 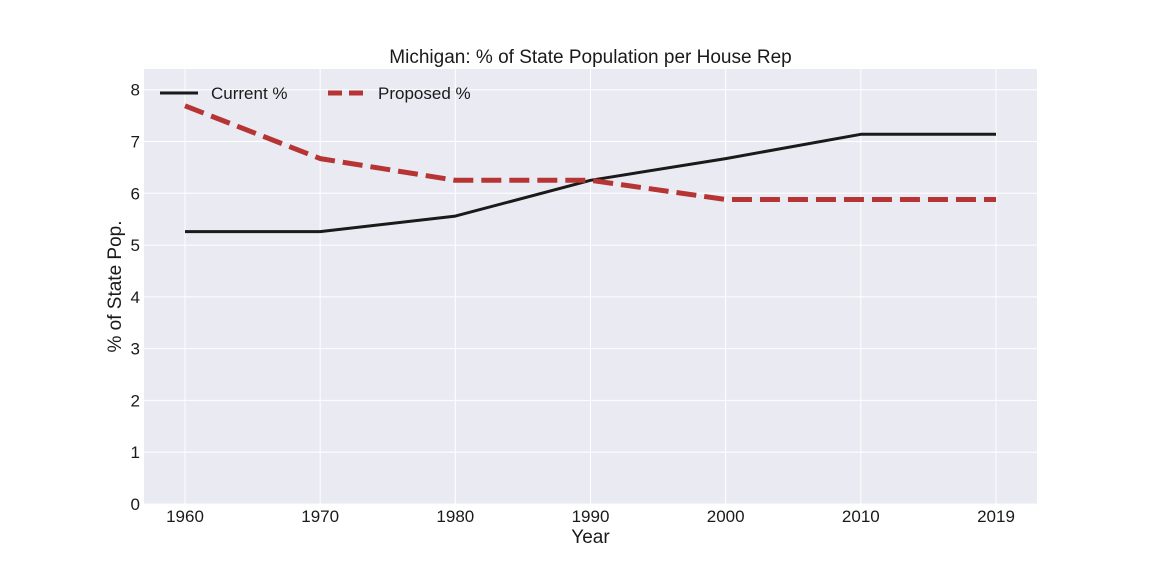 What do you see at coordinates (249, 93) in the screenshot?
I see `legend-label-current: Current %` at bounding box center [249, 93].